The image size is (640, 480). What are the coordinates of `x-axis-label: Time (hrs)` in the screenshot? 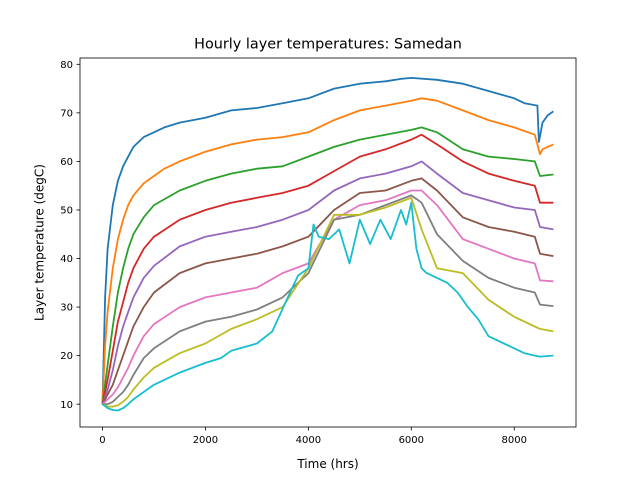 It's located at (327, 464).